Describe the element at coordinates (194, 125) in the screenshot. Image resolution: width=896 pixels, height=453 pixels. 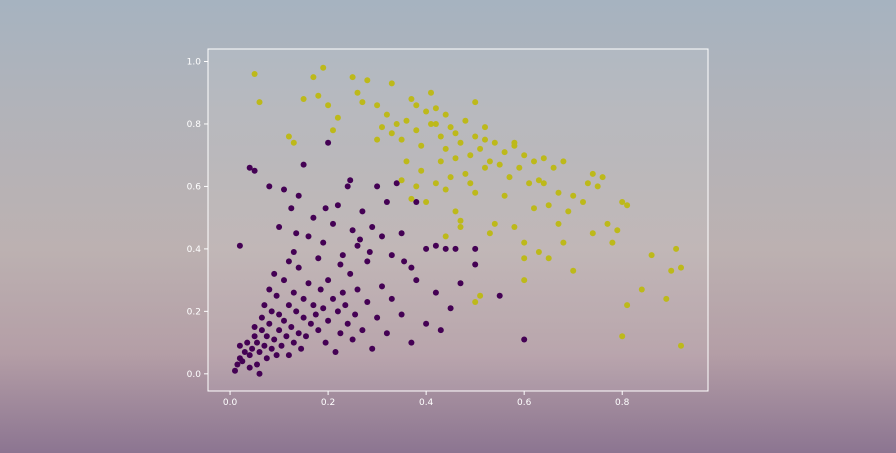
I see `y-tick-label: 0.8` at that location.